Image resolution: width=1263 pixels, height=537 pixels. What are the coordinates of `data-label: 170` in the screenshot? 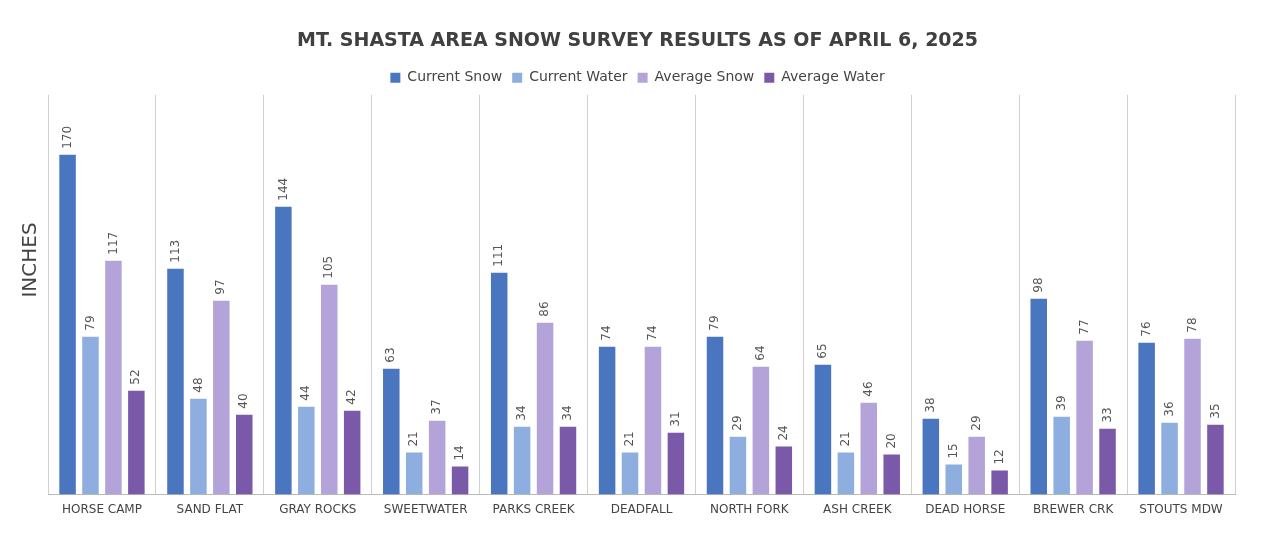 It's located at (66, 137).